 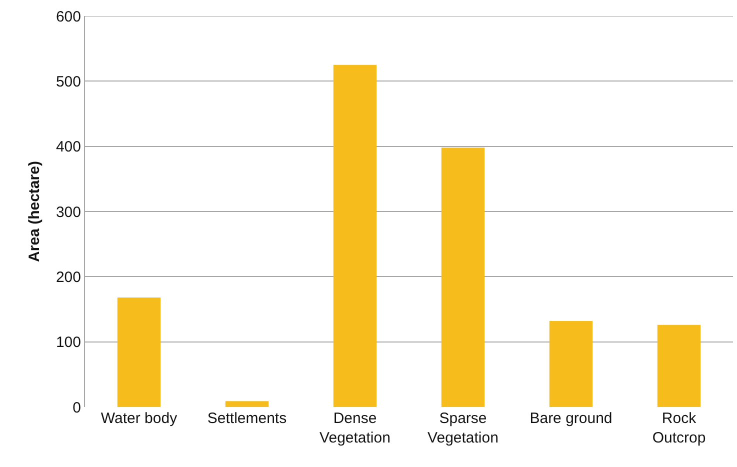 What do you see at coordinates (463, 428) in the screenshot?
I see `x-tick-label: Sparse Vegetation` at bounding box center [463, 428].